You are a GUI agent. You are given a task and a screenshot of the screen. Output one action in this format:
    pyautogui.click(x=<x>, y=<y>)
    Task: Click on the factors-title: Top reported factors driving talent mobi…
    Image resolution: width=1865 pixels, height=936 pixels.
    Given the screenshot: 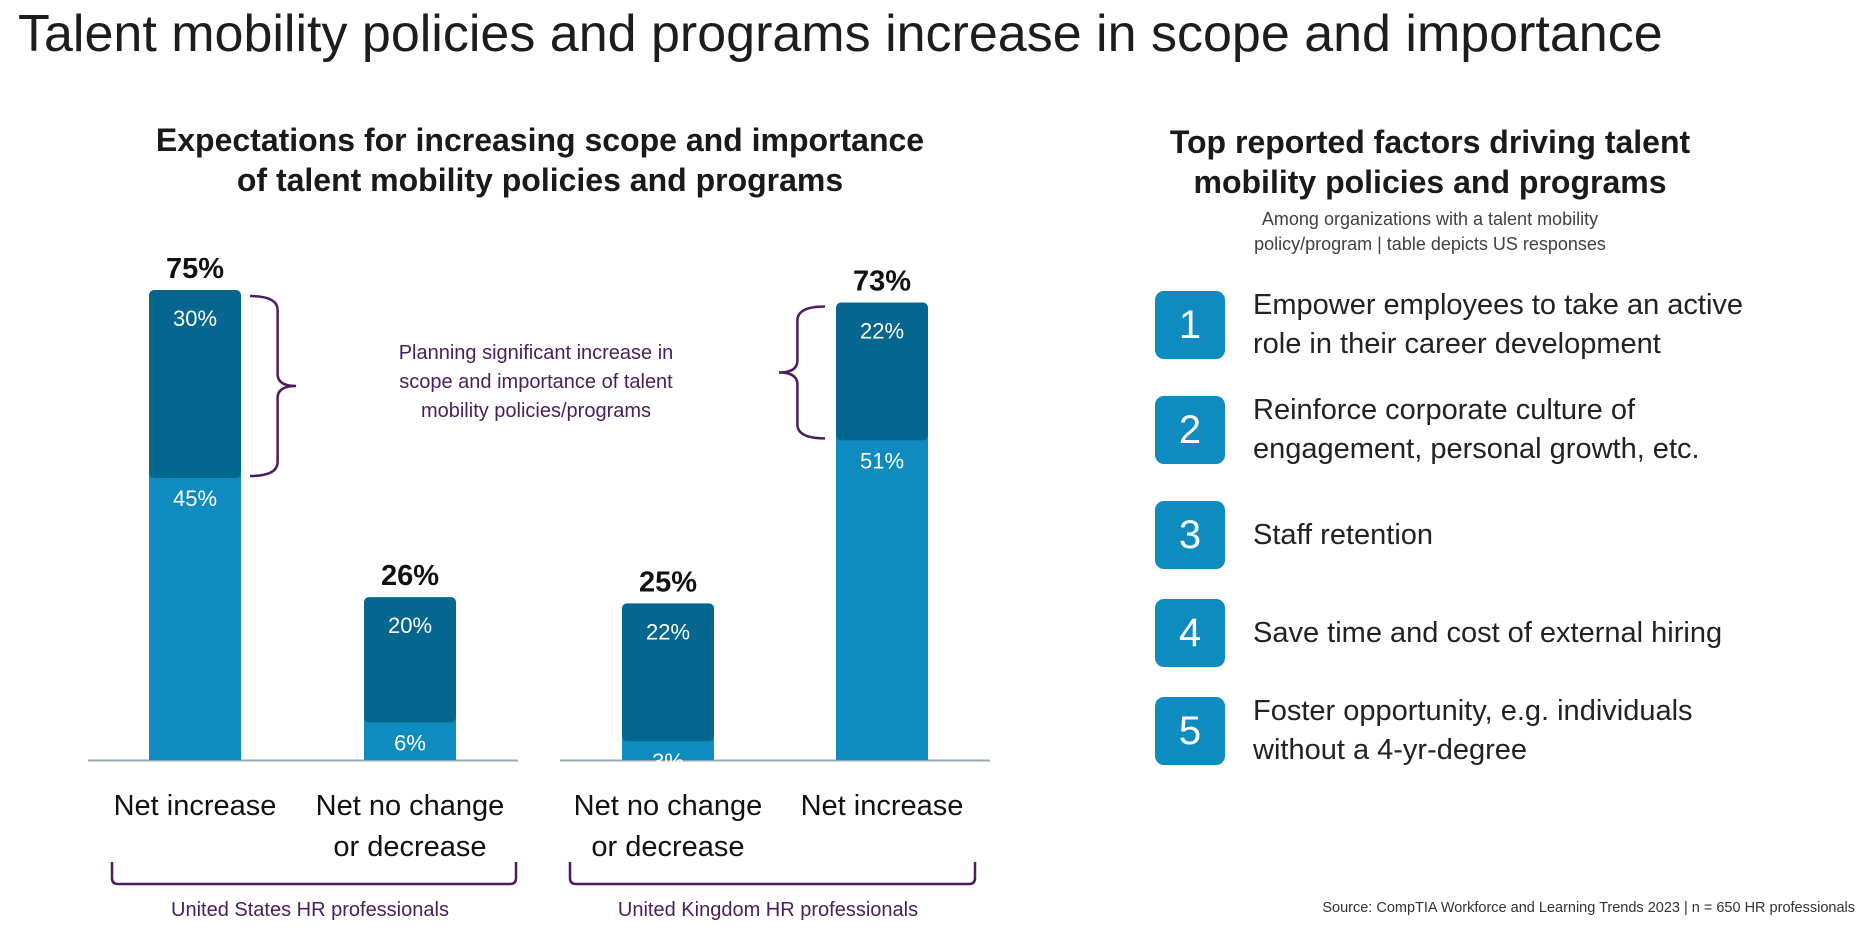 What is the action you would take?
    pyautogui.click(x=1430, y=162)
    